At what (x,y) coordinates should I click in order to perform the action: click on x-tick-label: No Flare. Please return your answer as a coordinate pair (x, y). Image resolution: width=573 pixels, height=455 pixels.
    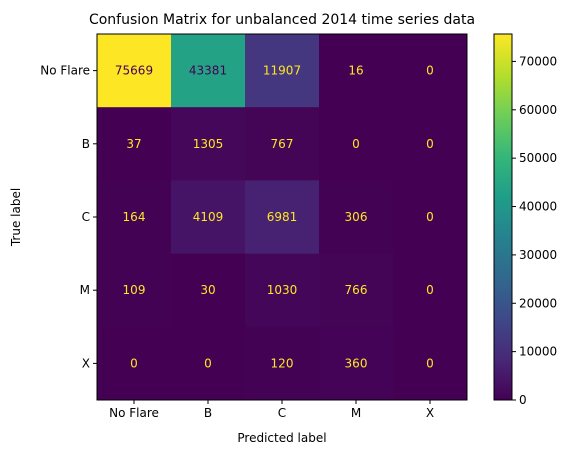
    Looking at the image, I should click on (134, 413).